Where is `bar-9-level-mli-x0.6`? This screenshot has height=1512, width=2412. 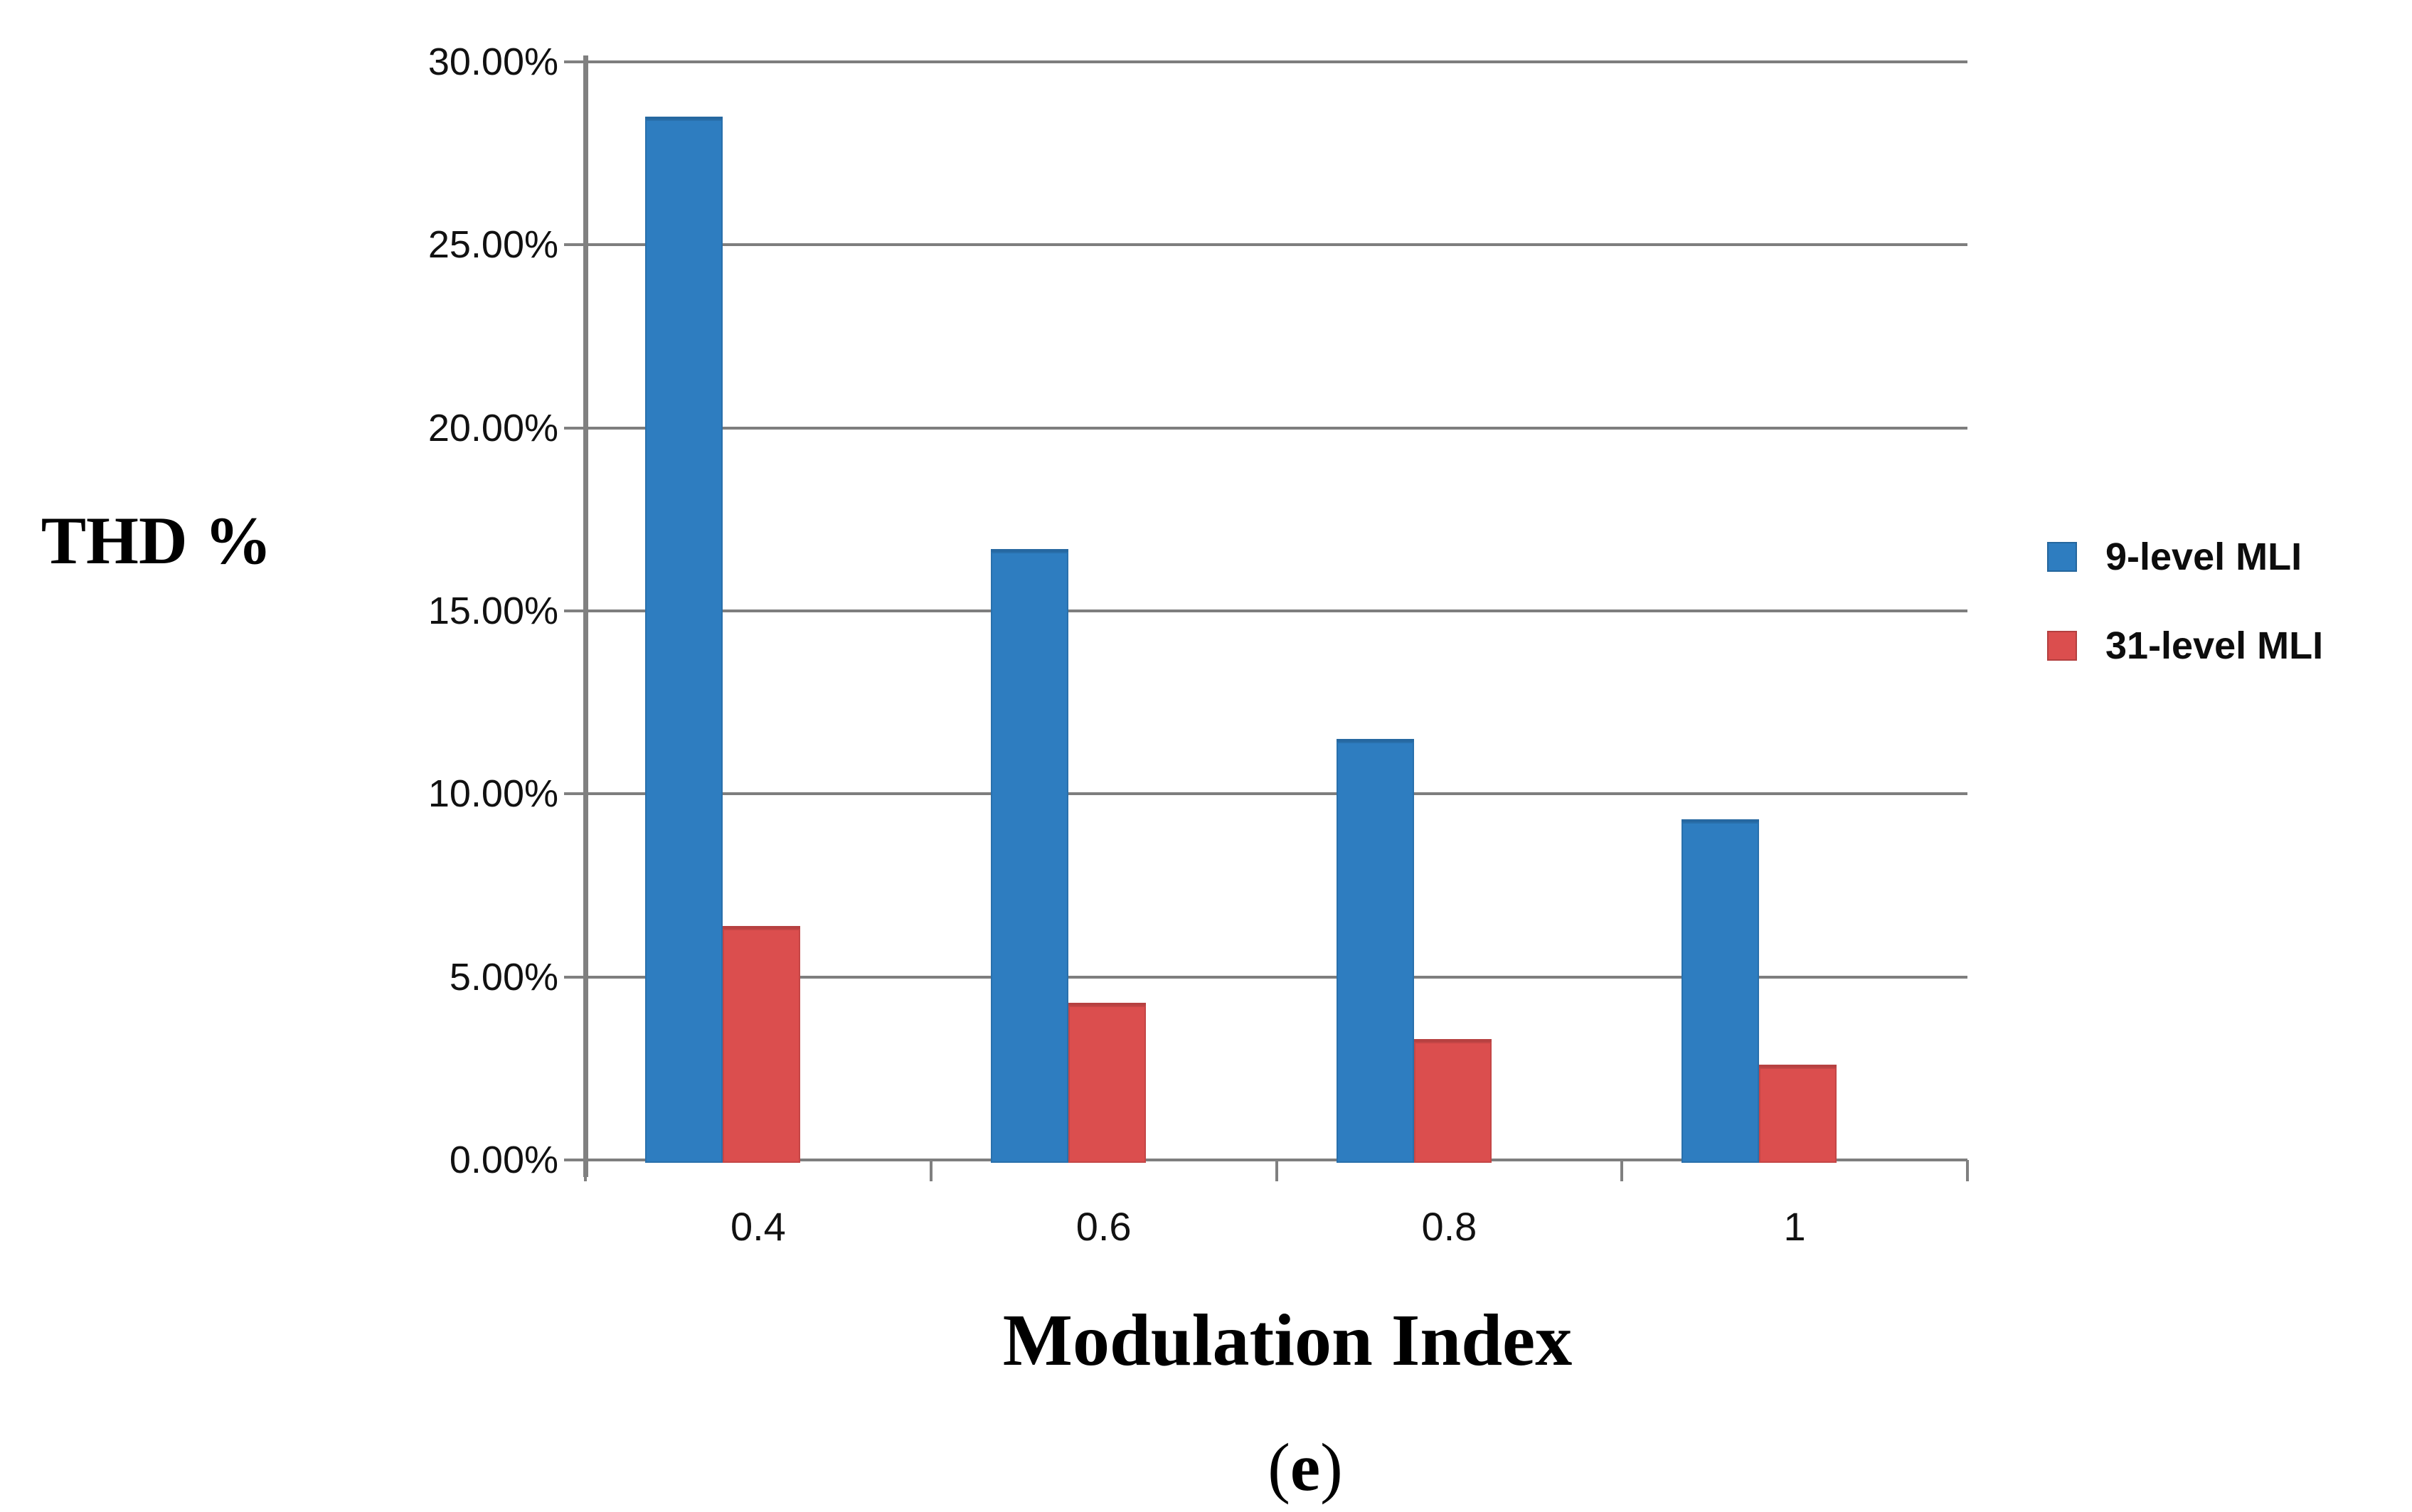 bar-9-level-mli-x0.6 is located at coordinates (1029, 855).